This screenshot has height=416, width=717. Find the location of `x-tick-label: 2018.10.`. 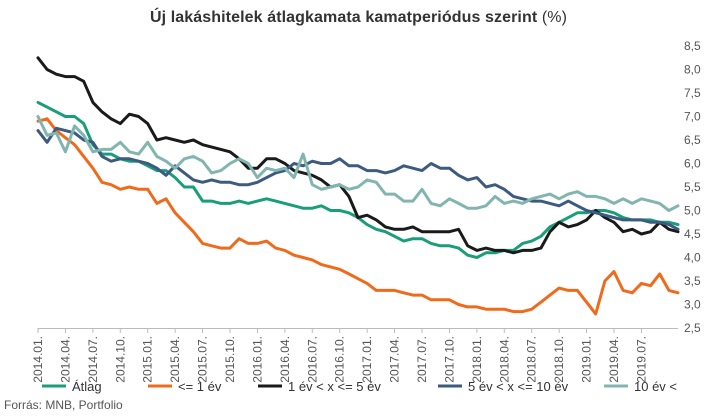

x-tick-label: 2018.10. is located at coordinates (559, 359).